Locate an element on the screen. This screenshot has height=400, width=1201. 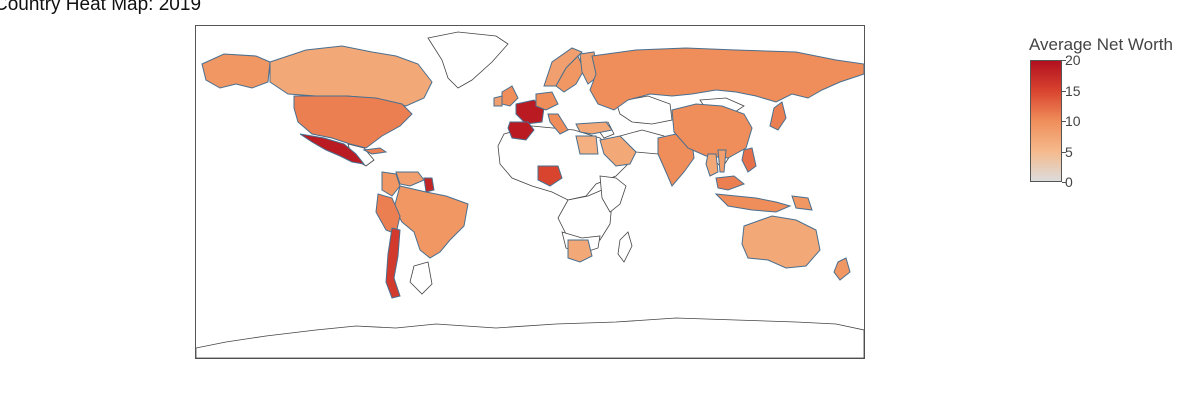
landmass-greenland is located at coordinates (468, 60).